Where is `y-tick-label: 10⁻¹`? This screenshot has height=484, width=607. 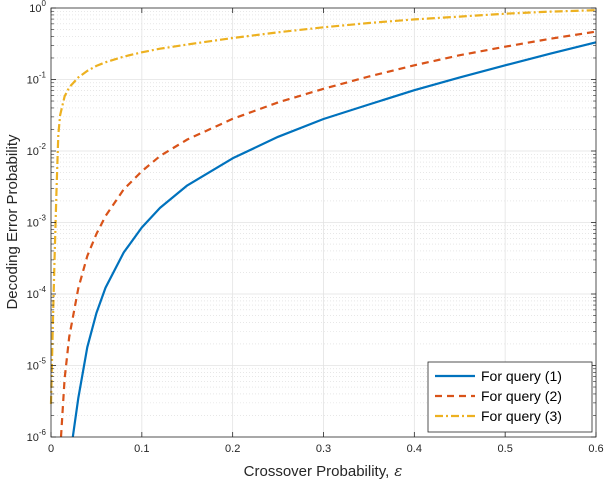 y-tick-label: 10⁻¹ is located at coordinates (37, 79).